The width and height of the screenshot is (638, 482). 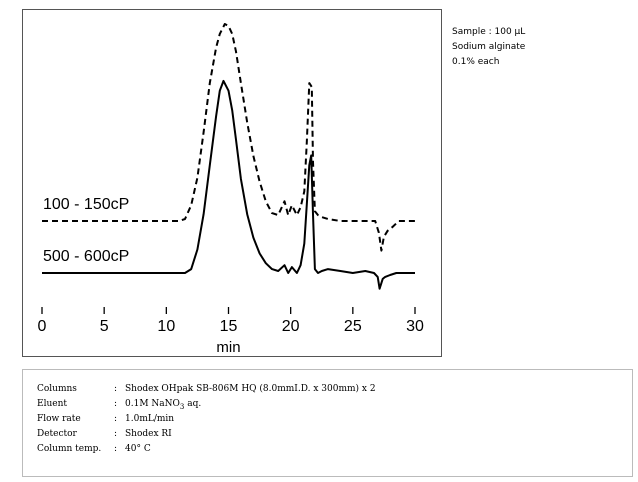 What do you see at coordinates (148, 434) in the screenshot?
I see `condition-value: Shodex RI` at bounding box center [148, 434].